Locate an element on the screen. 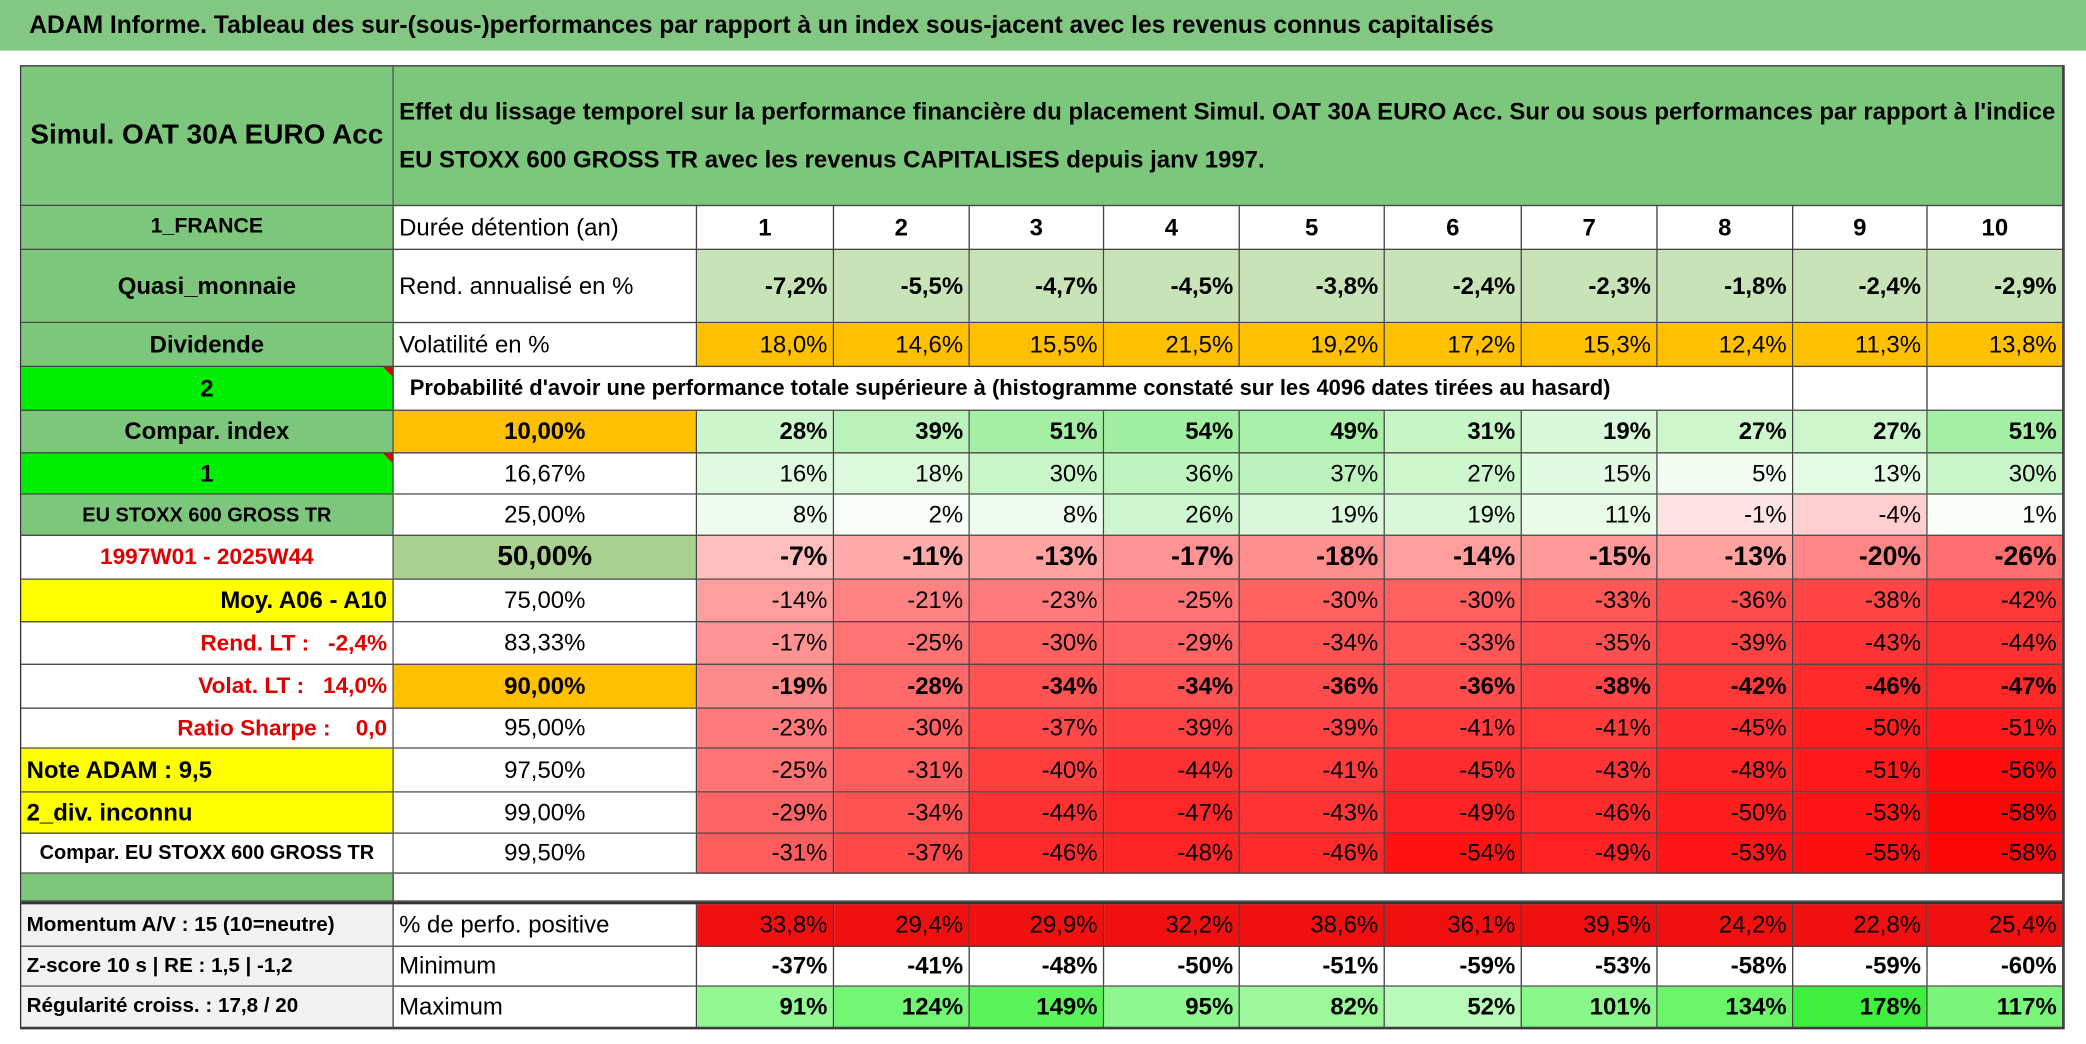 The width and height of the screenshot is (2086, 1044). value-cell: -19% is located at coordinates (766, 686).